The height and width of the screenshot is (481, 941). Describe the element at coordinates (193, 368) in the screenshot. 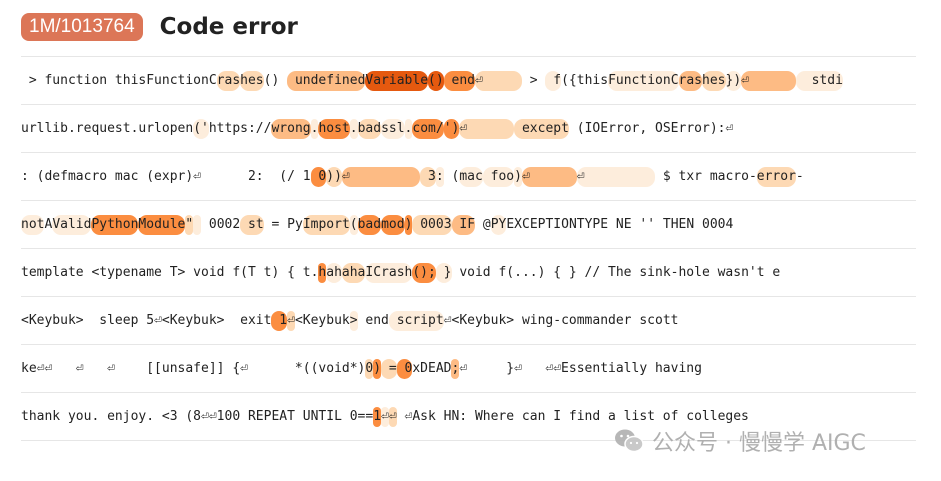

I see `token-level-0: ke⏎⏎ ⏎ ⏎ [[unsafe]] {⏎ *((void*)` at that location.